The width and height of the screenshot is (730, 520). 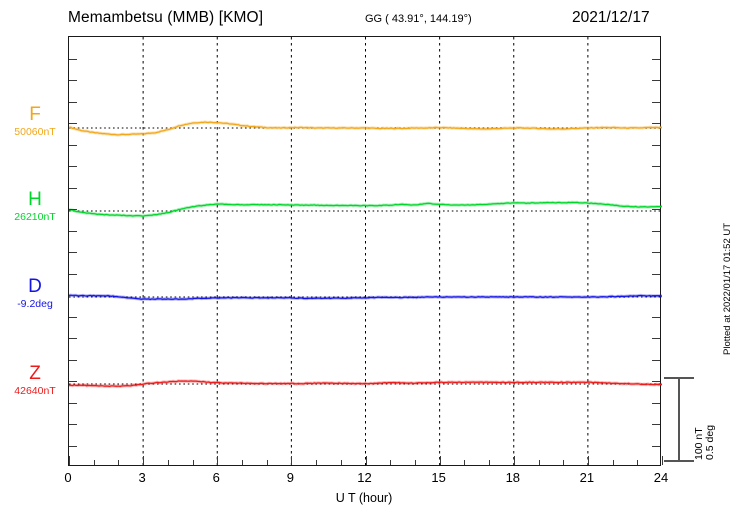 I want to click on component-symbol-z: Z, so click(x=35, y=373).